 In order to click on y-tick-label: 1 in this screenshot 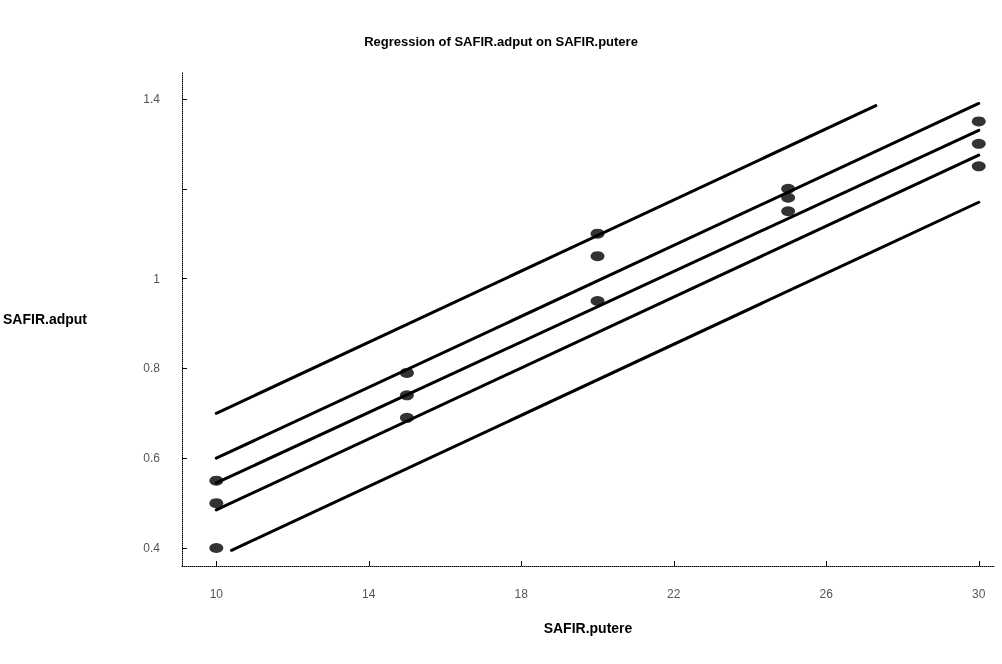, I will do `click(157, 278)`.